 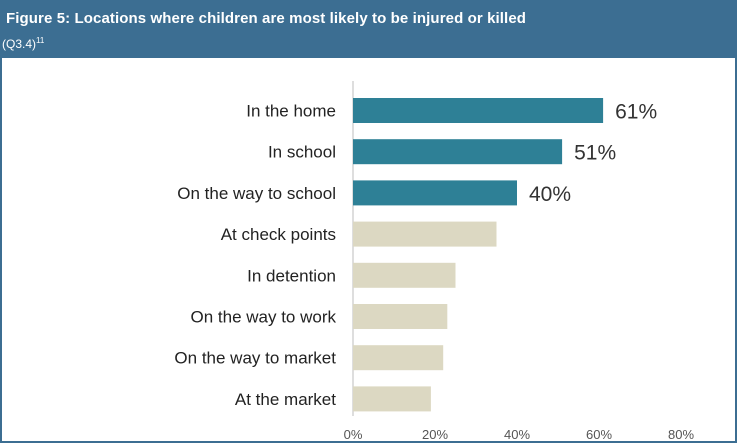 I want to click on category-label: At check points, so click(x=278, y=234).